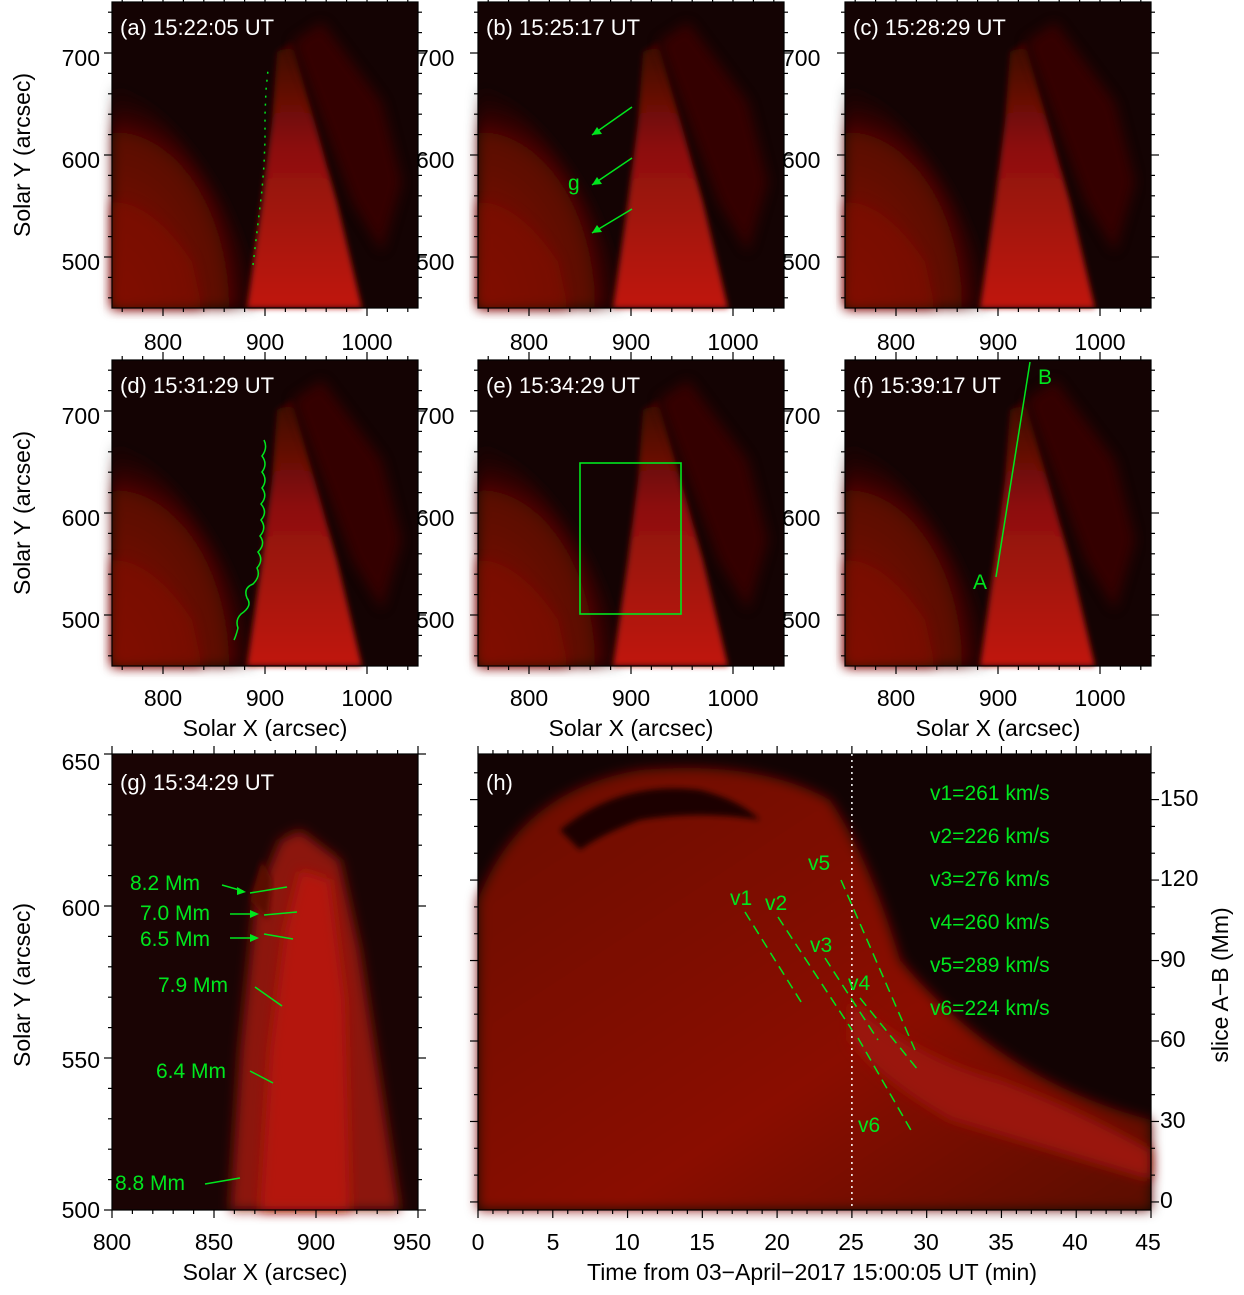 The height and width of the screenshot is (1295, 1244). What do you see at coordinates (776, 903) in the screenshot?
I see `velocity-line-label: v2` at bounding box center [776, 903].